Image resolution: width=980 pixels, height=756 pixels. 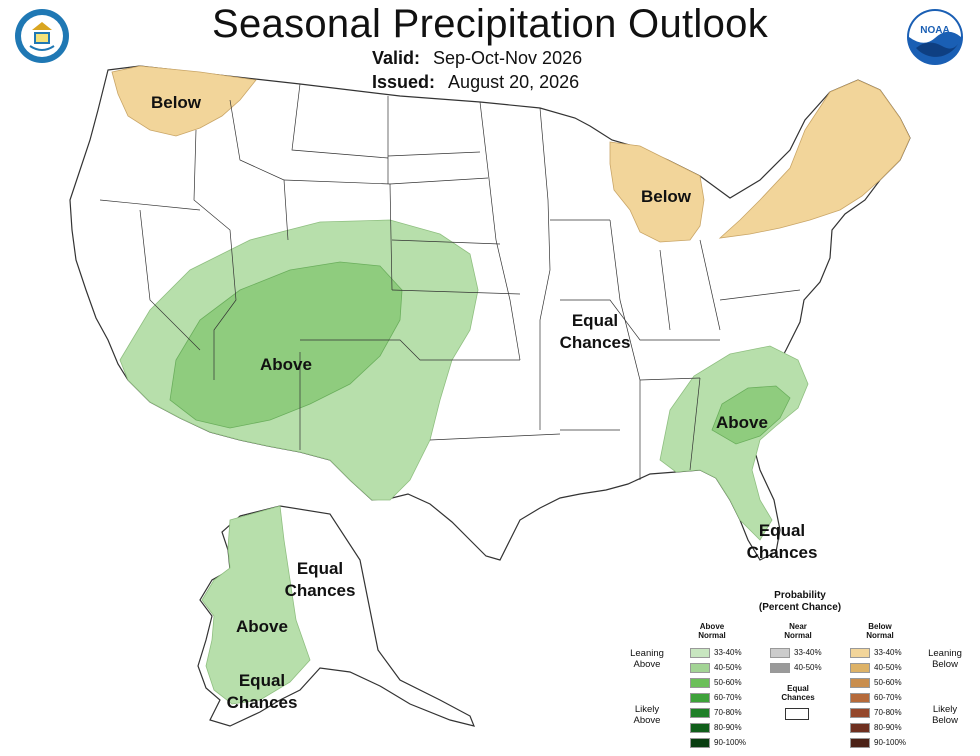 I want to click on commerce-seal-icon, so click(x=42, y=36).